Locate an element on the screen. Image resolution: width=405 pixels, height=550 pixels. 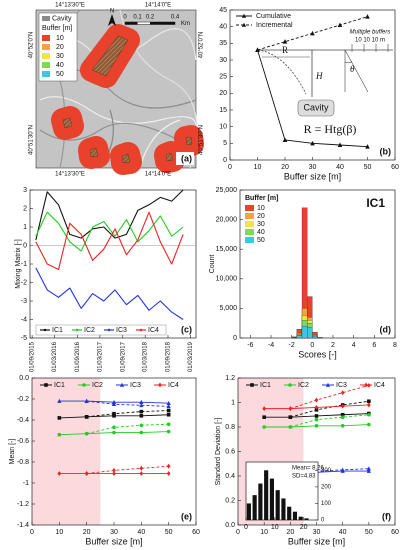
lat-label: 40°51'30"N is located at coordinates (32, 140).